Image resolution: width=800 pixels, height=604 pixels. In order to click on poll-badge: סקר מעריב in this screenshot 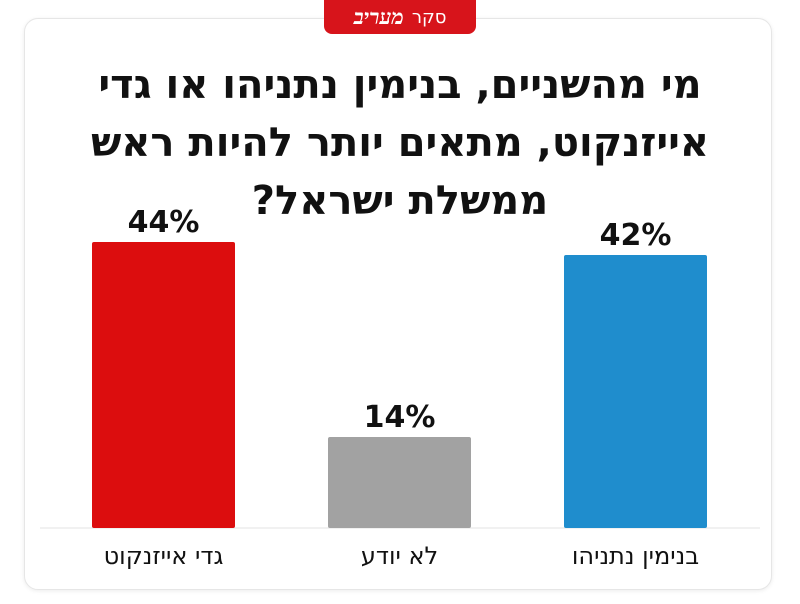, I will do `click(400, 17)`.